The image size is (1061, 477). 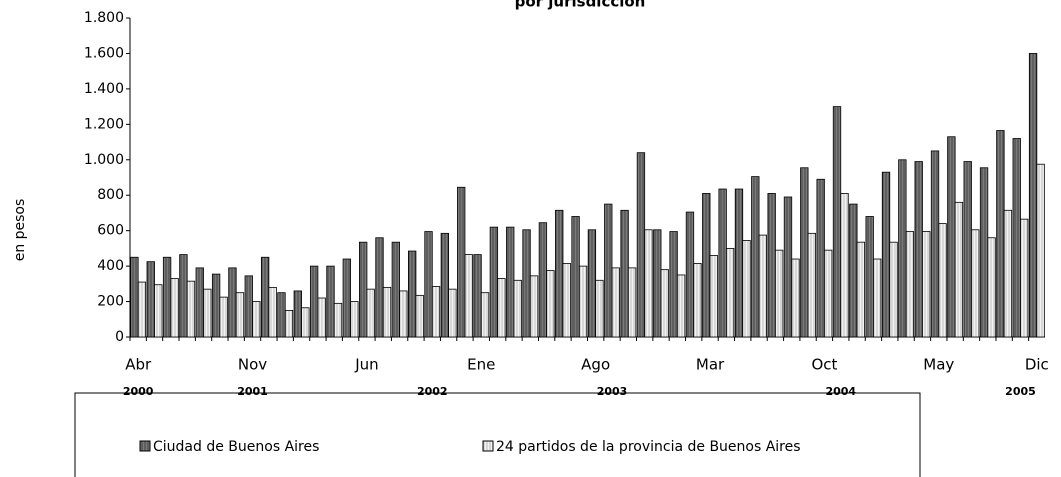 I want to click on y-tick-label: 0, so click(x=119, y=337).